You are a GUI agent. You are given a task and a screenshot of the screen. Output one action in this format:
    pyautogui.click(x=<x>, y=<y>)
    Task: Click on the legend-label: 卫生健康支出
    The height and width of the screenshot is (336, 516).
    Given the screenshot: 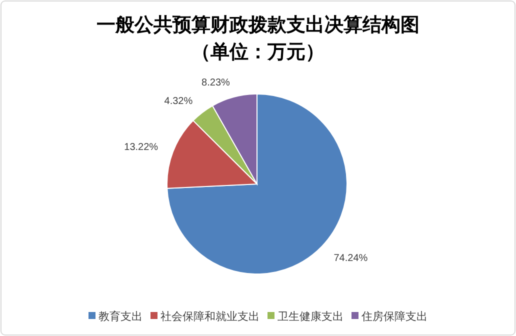 What is the action you would take?
    pyautogui.click(x=311, y=316)
    